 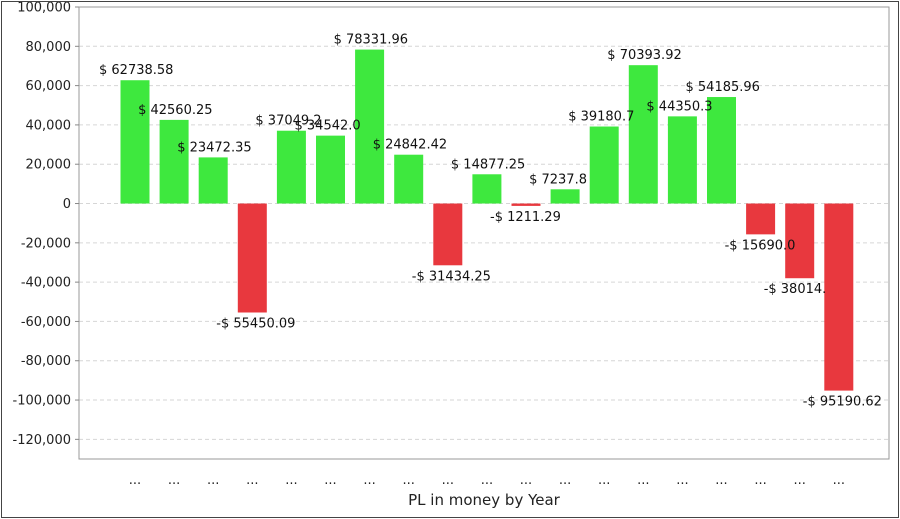 What do you see at coordinates (42, 401) in the screenshot?
I see `y-tick-label: -100,000` at bounding box center [42, 401].